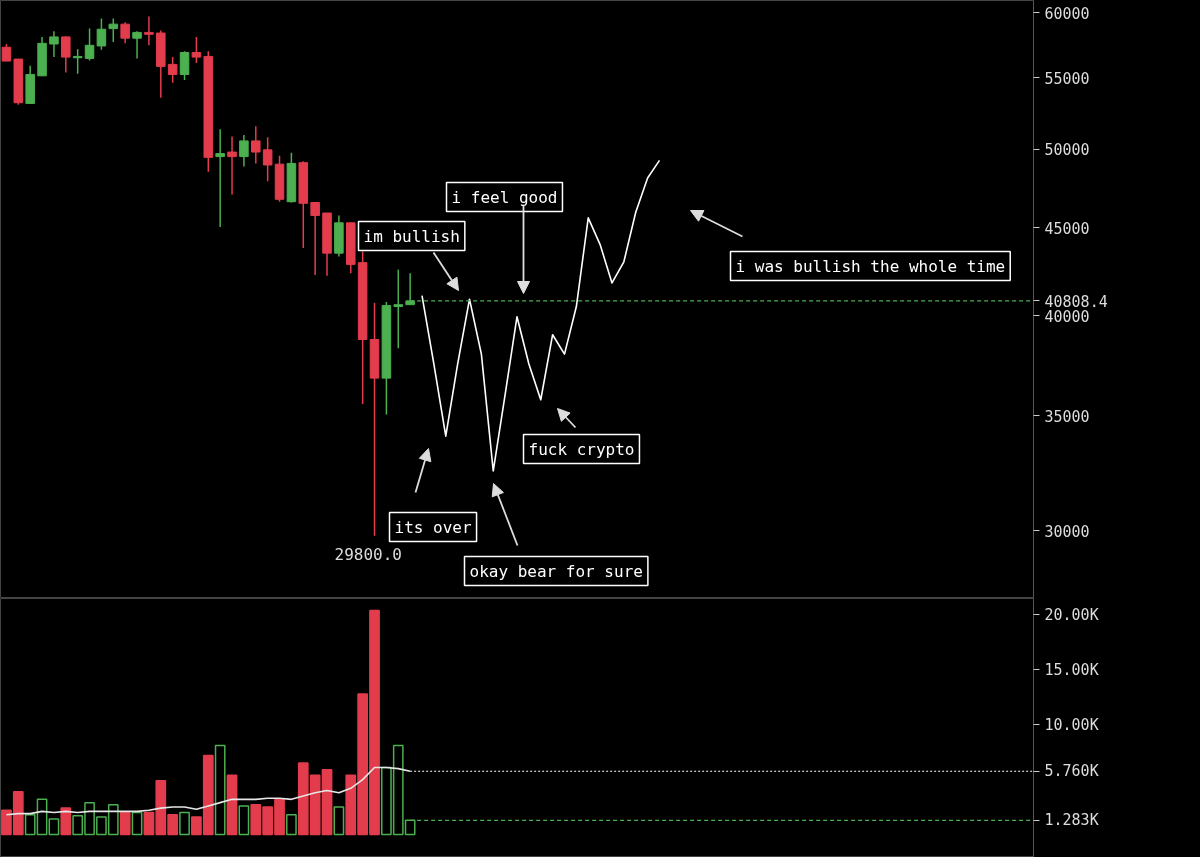 This screenshot has width=1200, height=857. I want to click on y-tick-label: 55000, so click(1067, 78).